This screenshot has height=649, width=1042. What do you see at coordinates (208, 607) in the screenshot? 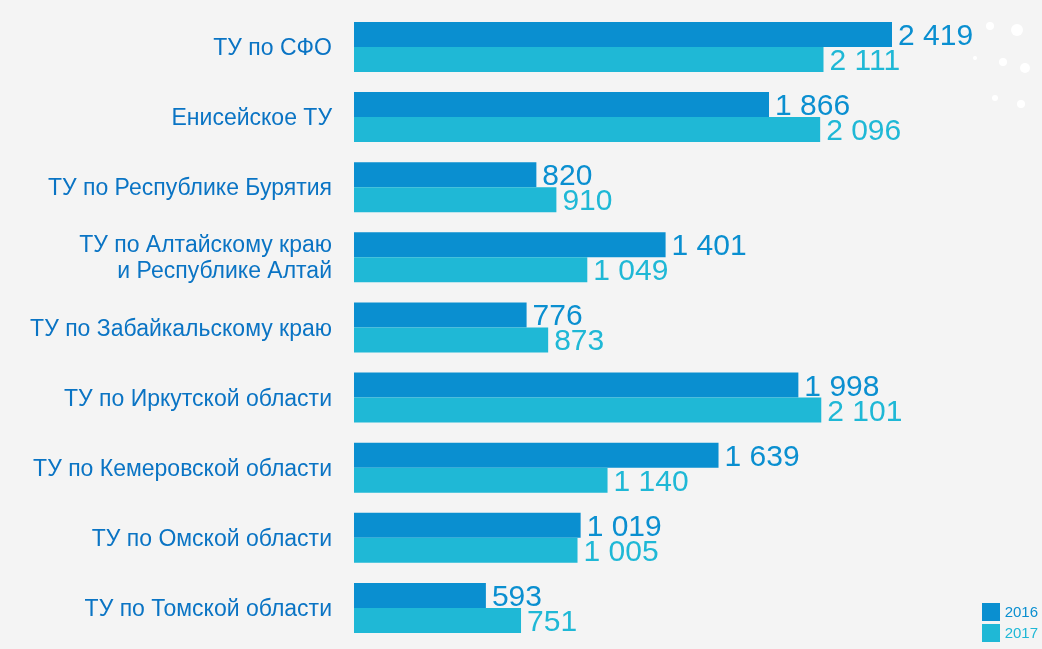
I see `y-tick-label: ТУ по Томской области` at bounding box center [208, 607].